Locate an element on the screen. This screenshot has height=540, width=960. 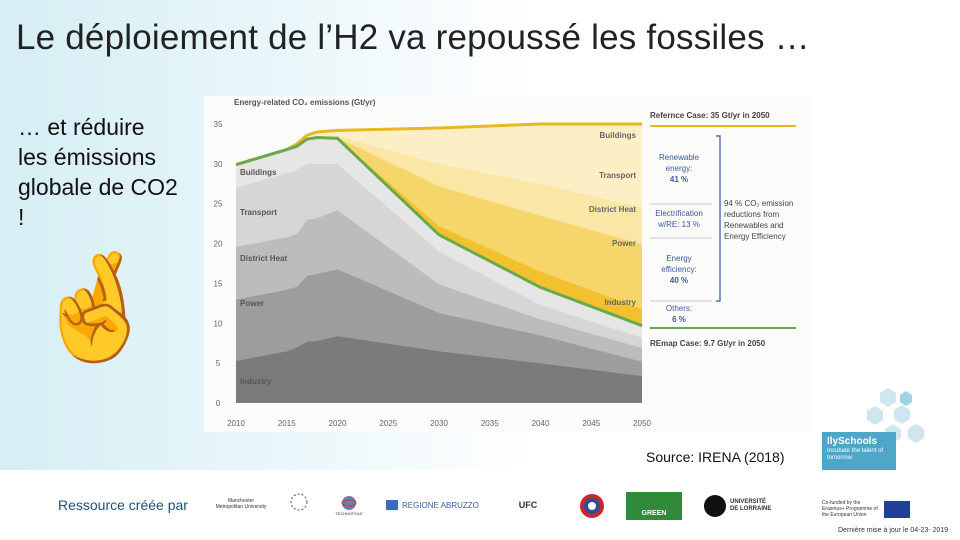
area-transport is located at coordinates (439, 255).